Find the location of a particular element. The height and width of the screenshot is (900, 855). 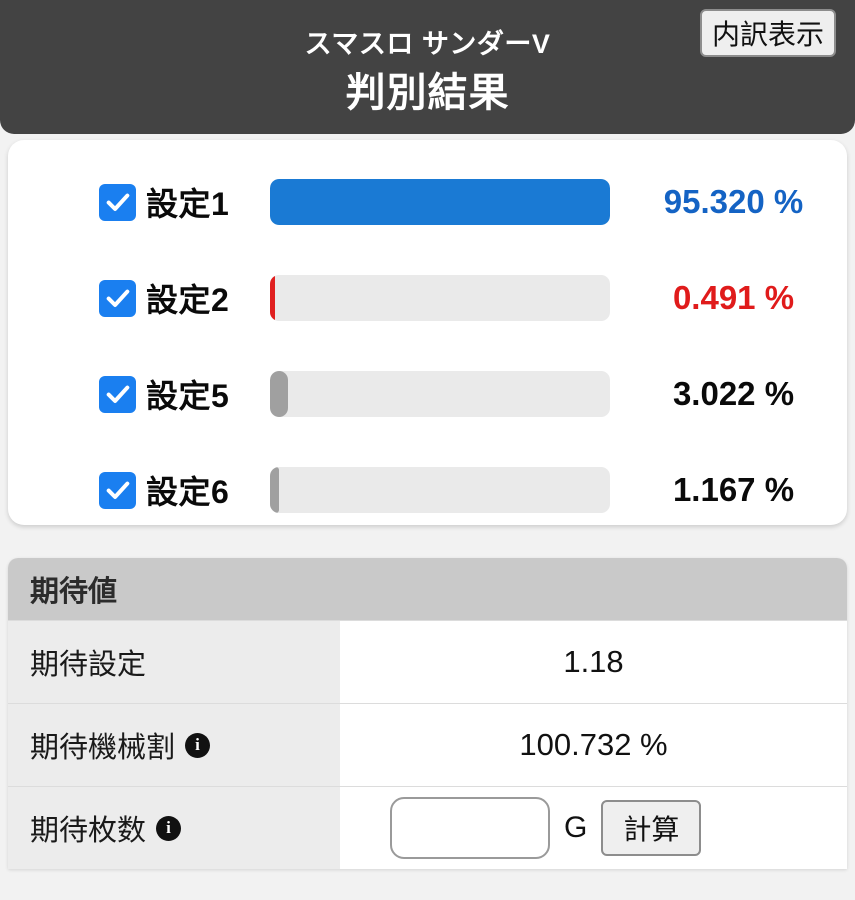

table-row-expected-coins: 期待枚数 i G 計算 is located at coordinates (427, 827).